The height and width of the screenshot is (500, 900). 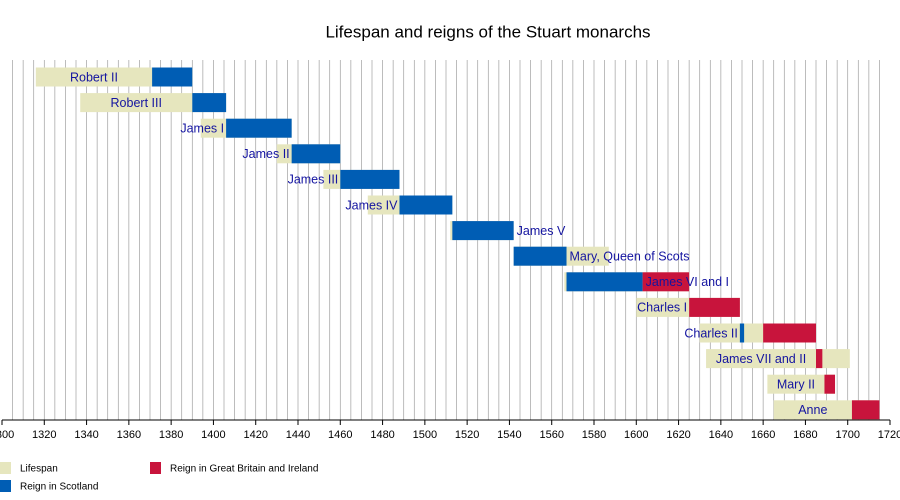 I want to click on x-tick-label: 1560, so click(x=551, y=435).